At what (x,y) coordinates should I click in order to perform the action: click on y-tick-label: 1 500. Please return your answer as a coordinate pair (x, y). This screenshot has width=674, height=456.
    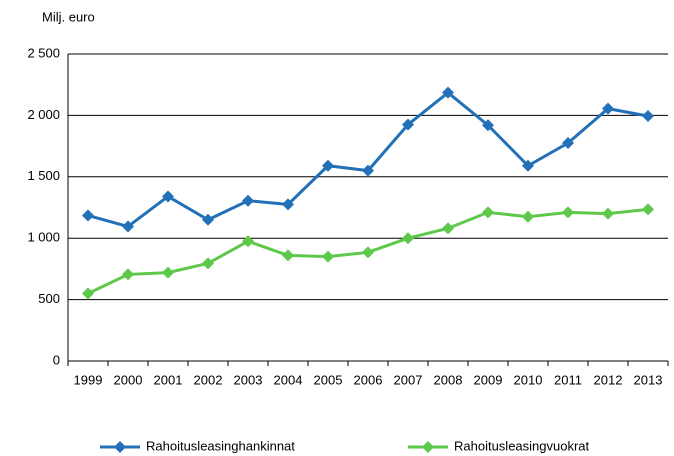
    Looking at the image, I should click on (43, 175).